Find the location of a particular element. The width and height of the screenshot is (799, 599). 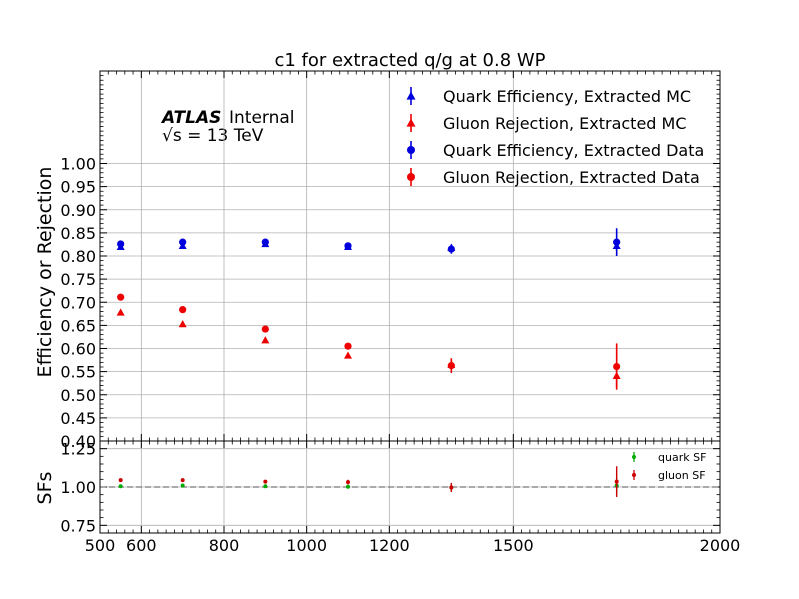

top-y-tick-label: 0.40 is located at coordinates (78, 441).